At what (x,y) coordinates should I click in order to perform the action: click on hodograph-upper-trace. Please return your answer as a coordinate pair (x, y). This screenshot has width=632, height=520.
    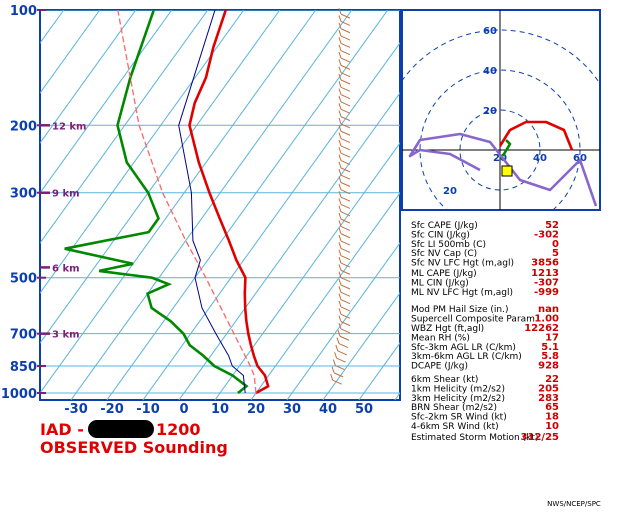
    Looking at the image, I should click on (503, 169).